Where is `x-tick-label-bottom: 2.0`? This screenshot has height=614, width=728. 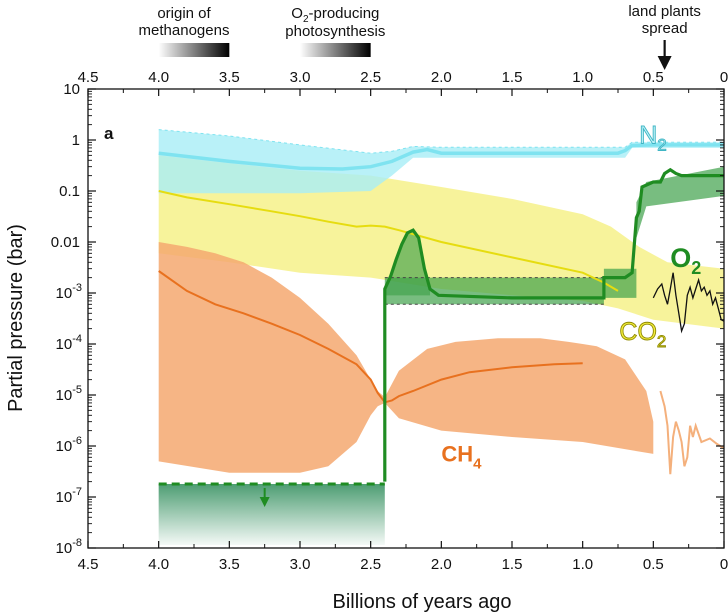
x-tick-label-bottom: 2.0 is located at coordinates (441, 564).